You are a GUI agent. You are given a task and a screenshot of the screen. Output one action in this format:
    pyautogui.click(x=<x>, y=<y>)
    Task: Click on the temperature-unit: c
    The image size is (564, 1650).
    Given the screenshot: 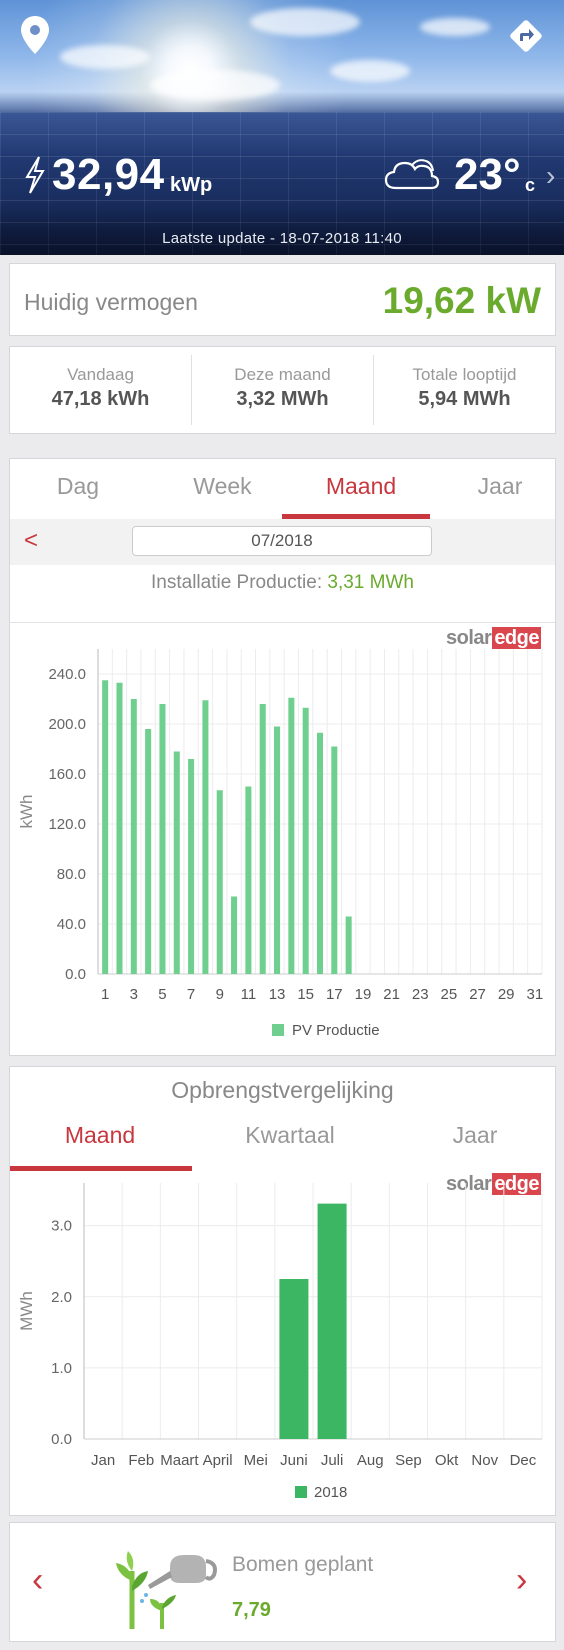 What is the action you would take?
    pyautogui.click(x=530, y=185)
    